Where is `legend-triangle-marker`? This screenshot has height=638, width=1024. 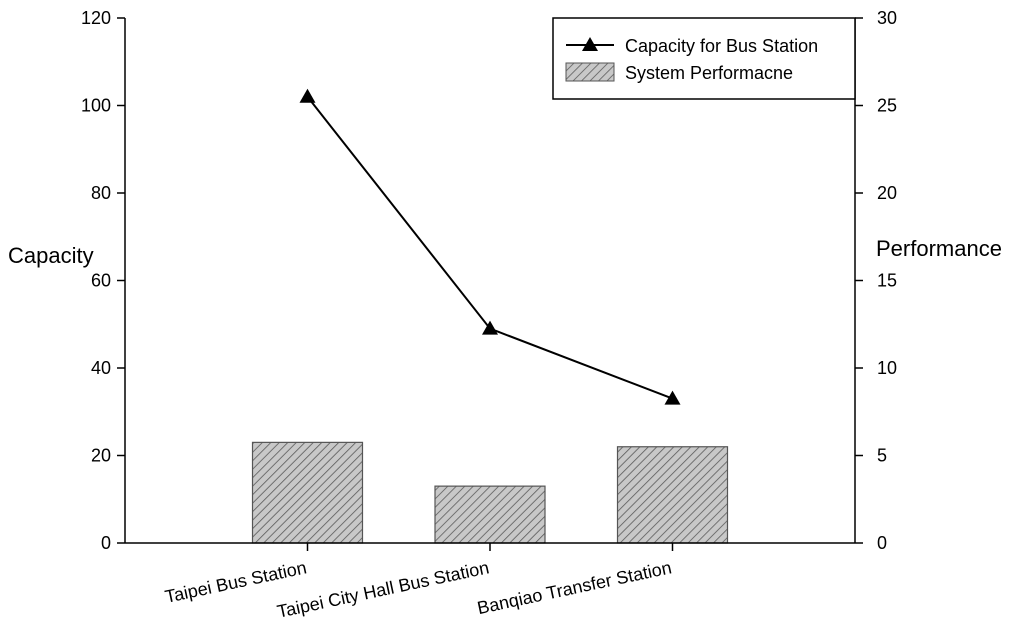
legend-triangle-marker is located at coordinates (590, 44).